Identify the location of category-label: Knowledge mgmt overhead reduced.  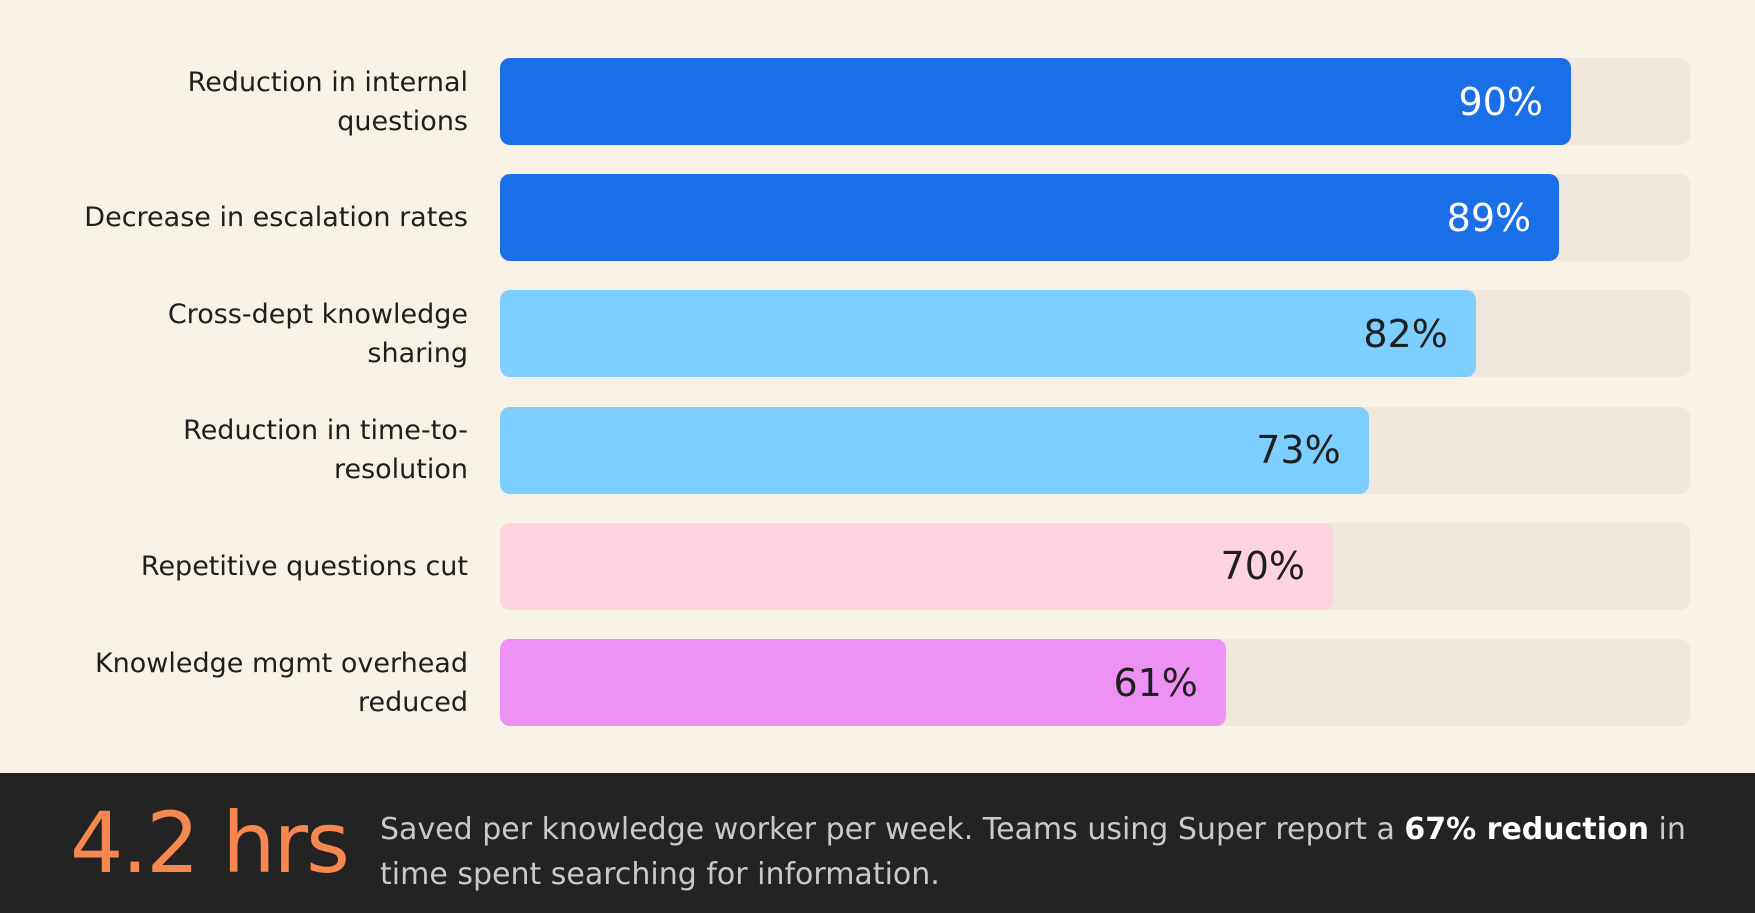
(264, 682).